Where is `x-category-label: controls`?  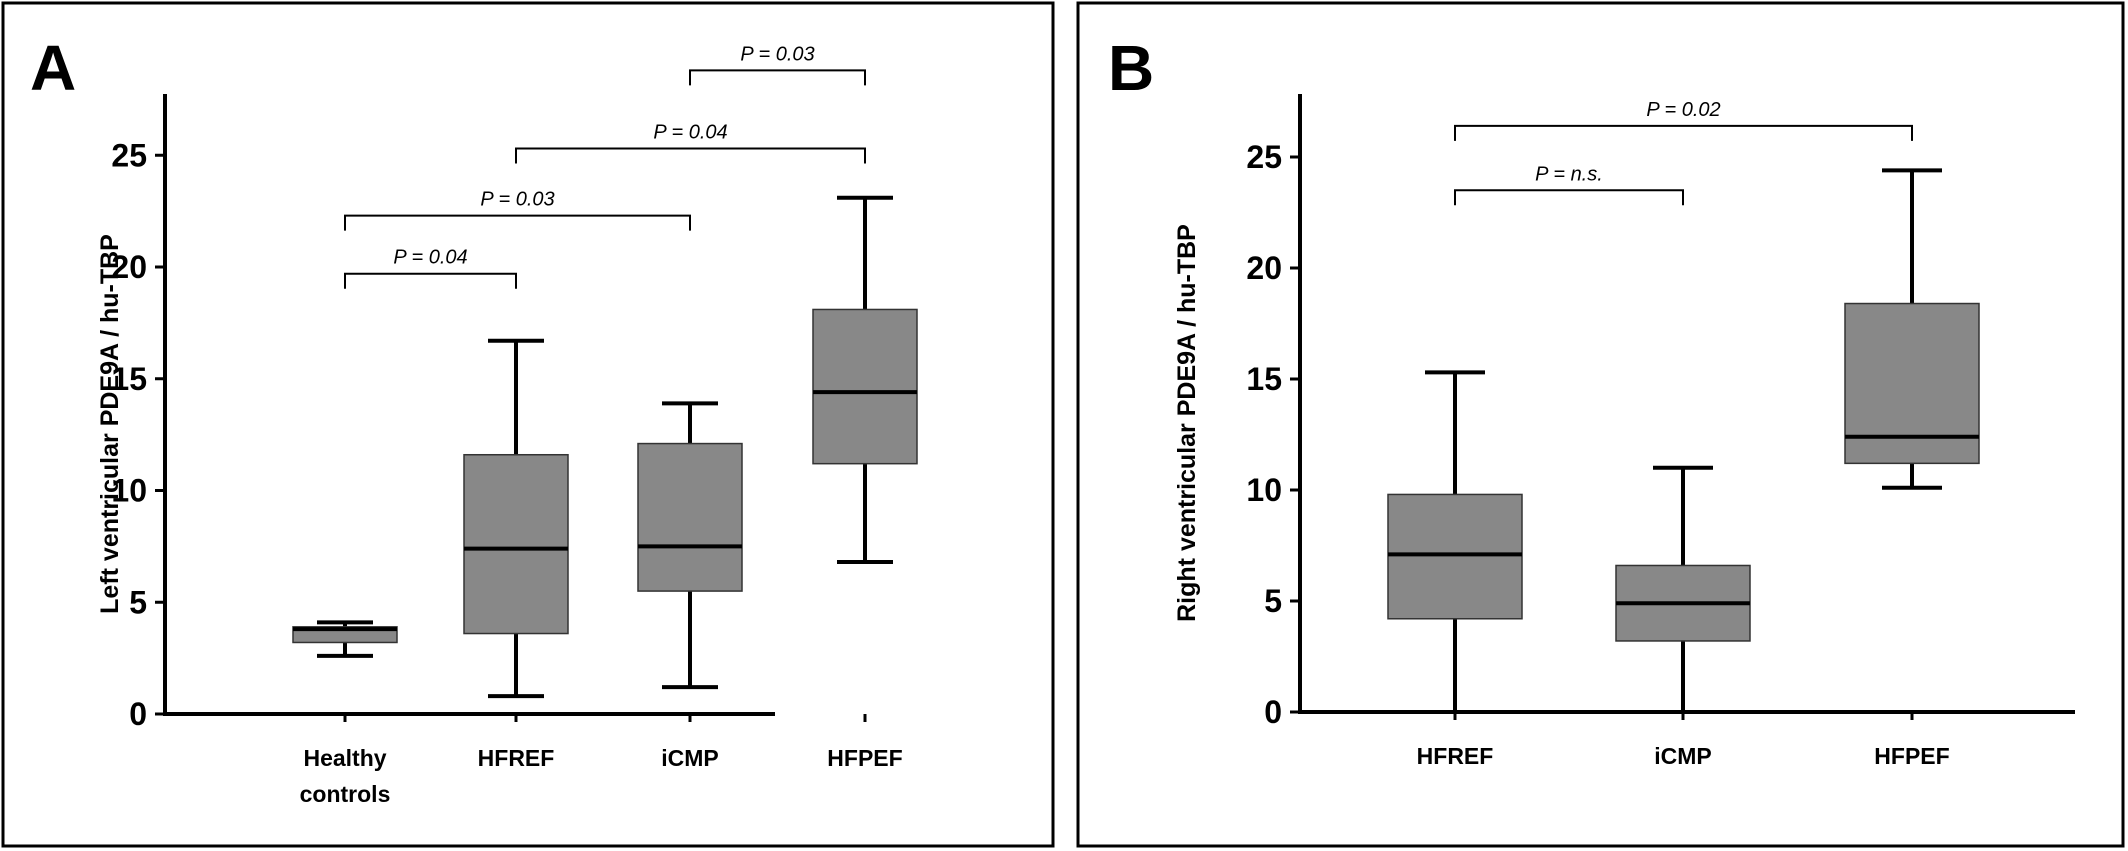
x-category-label: controls is located at coordinates (345, 794).